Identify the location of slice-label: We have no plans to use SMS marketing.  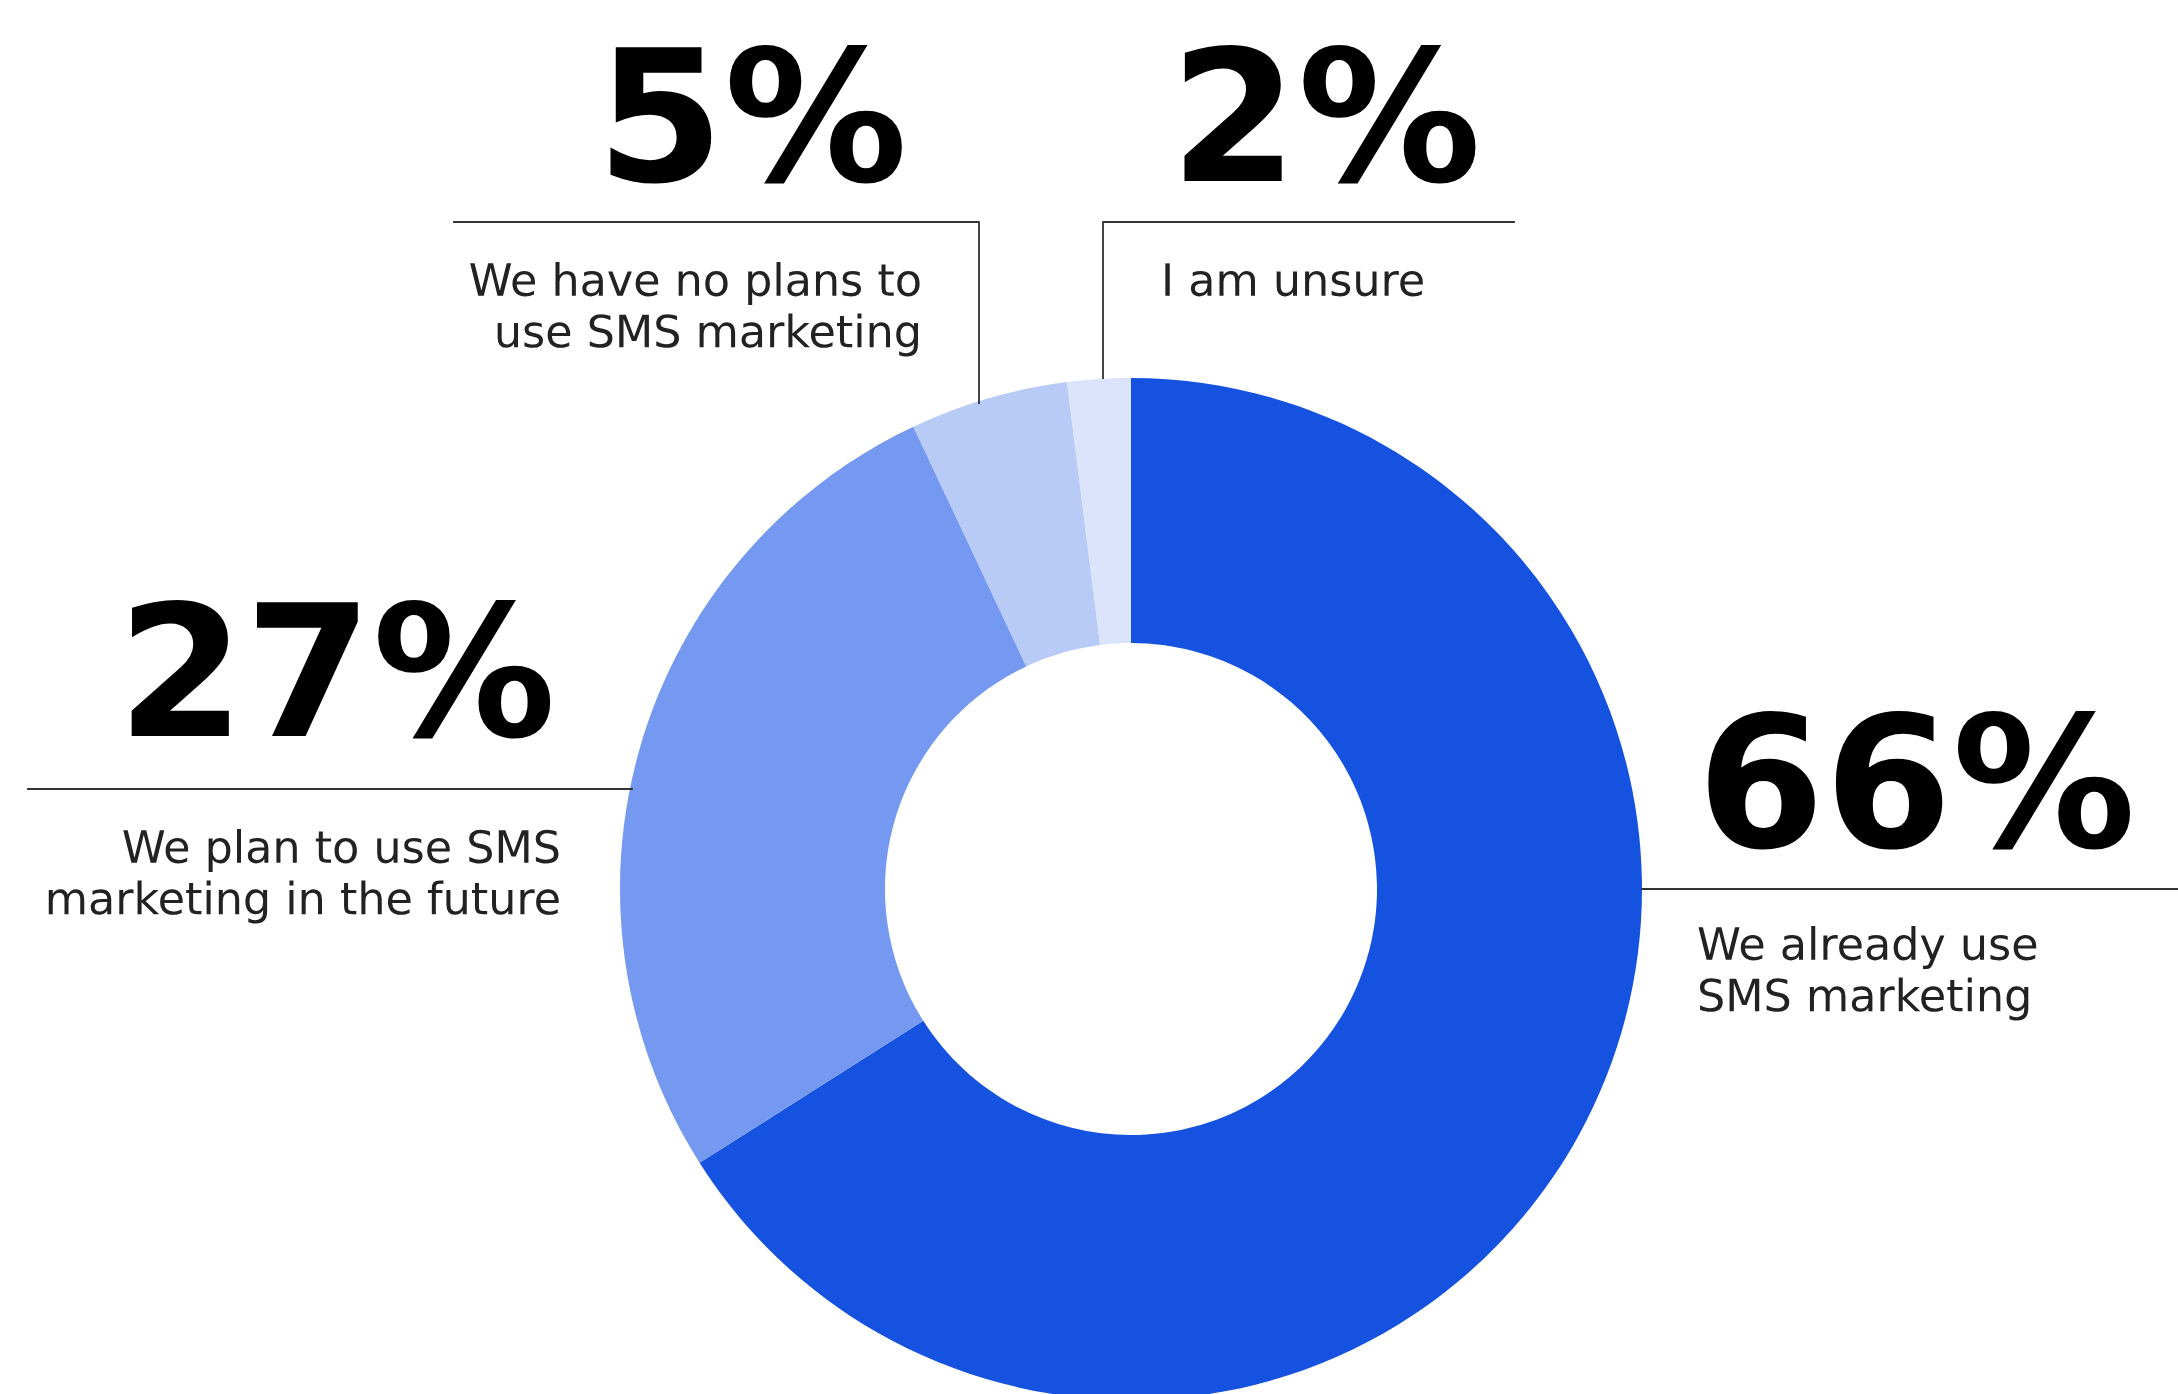
(695, 309).